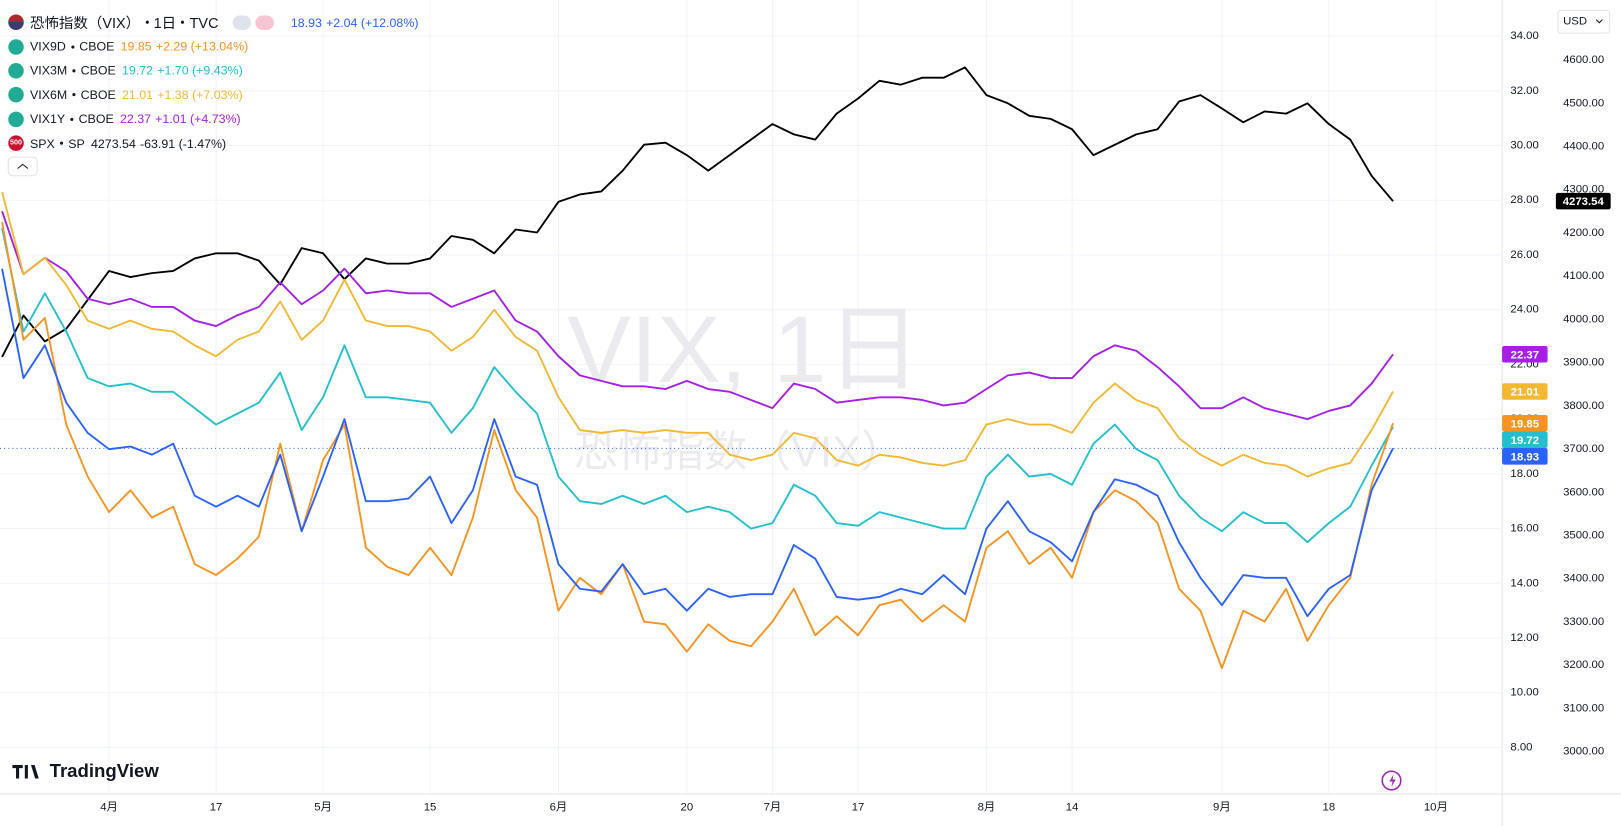 The height and width of the screenshot is (826, 1621). I want to click on last-value: 18.93, so click(306, 22).